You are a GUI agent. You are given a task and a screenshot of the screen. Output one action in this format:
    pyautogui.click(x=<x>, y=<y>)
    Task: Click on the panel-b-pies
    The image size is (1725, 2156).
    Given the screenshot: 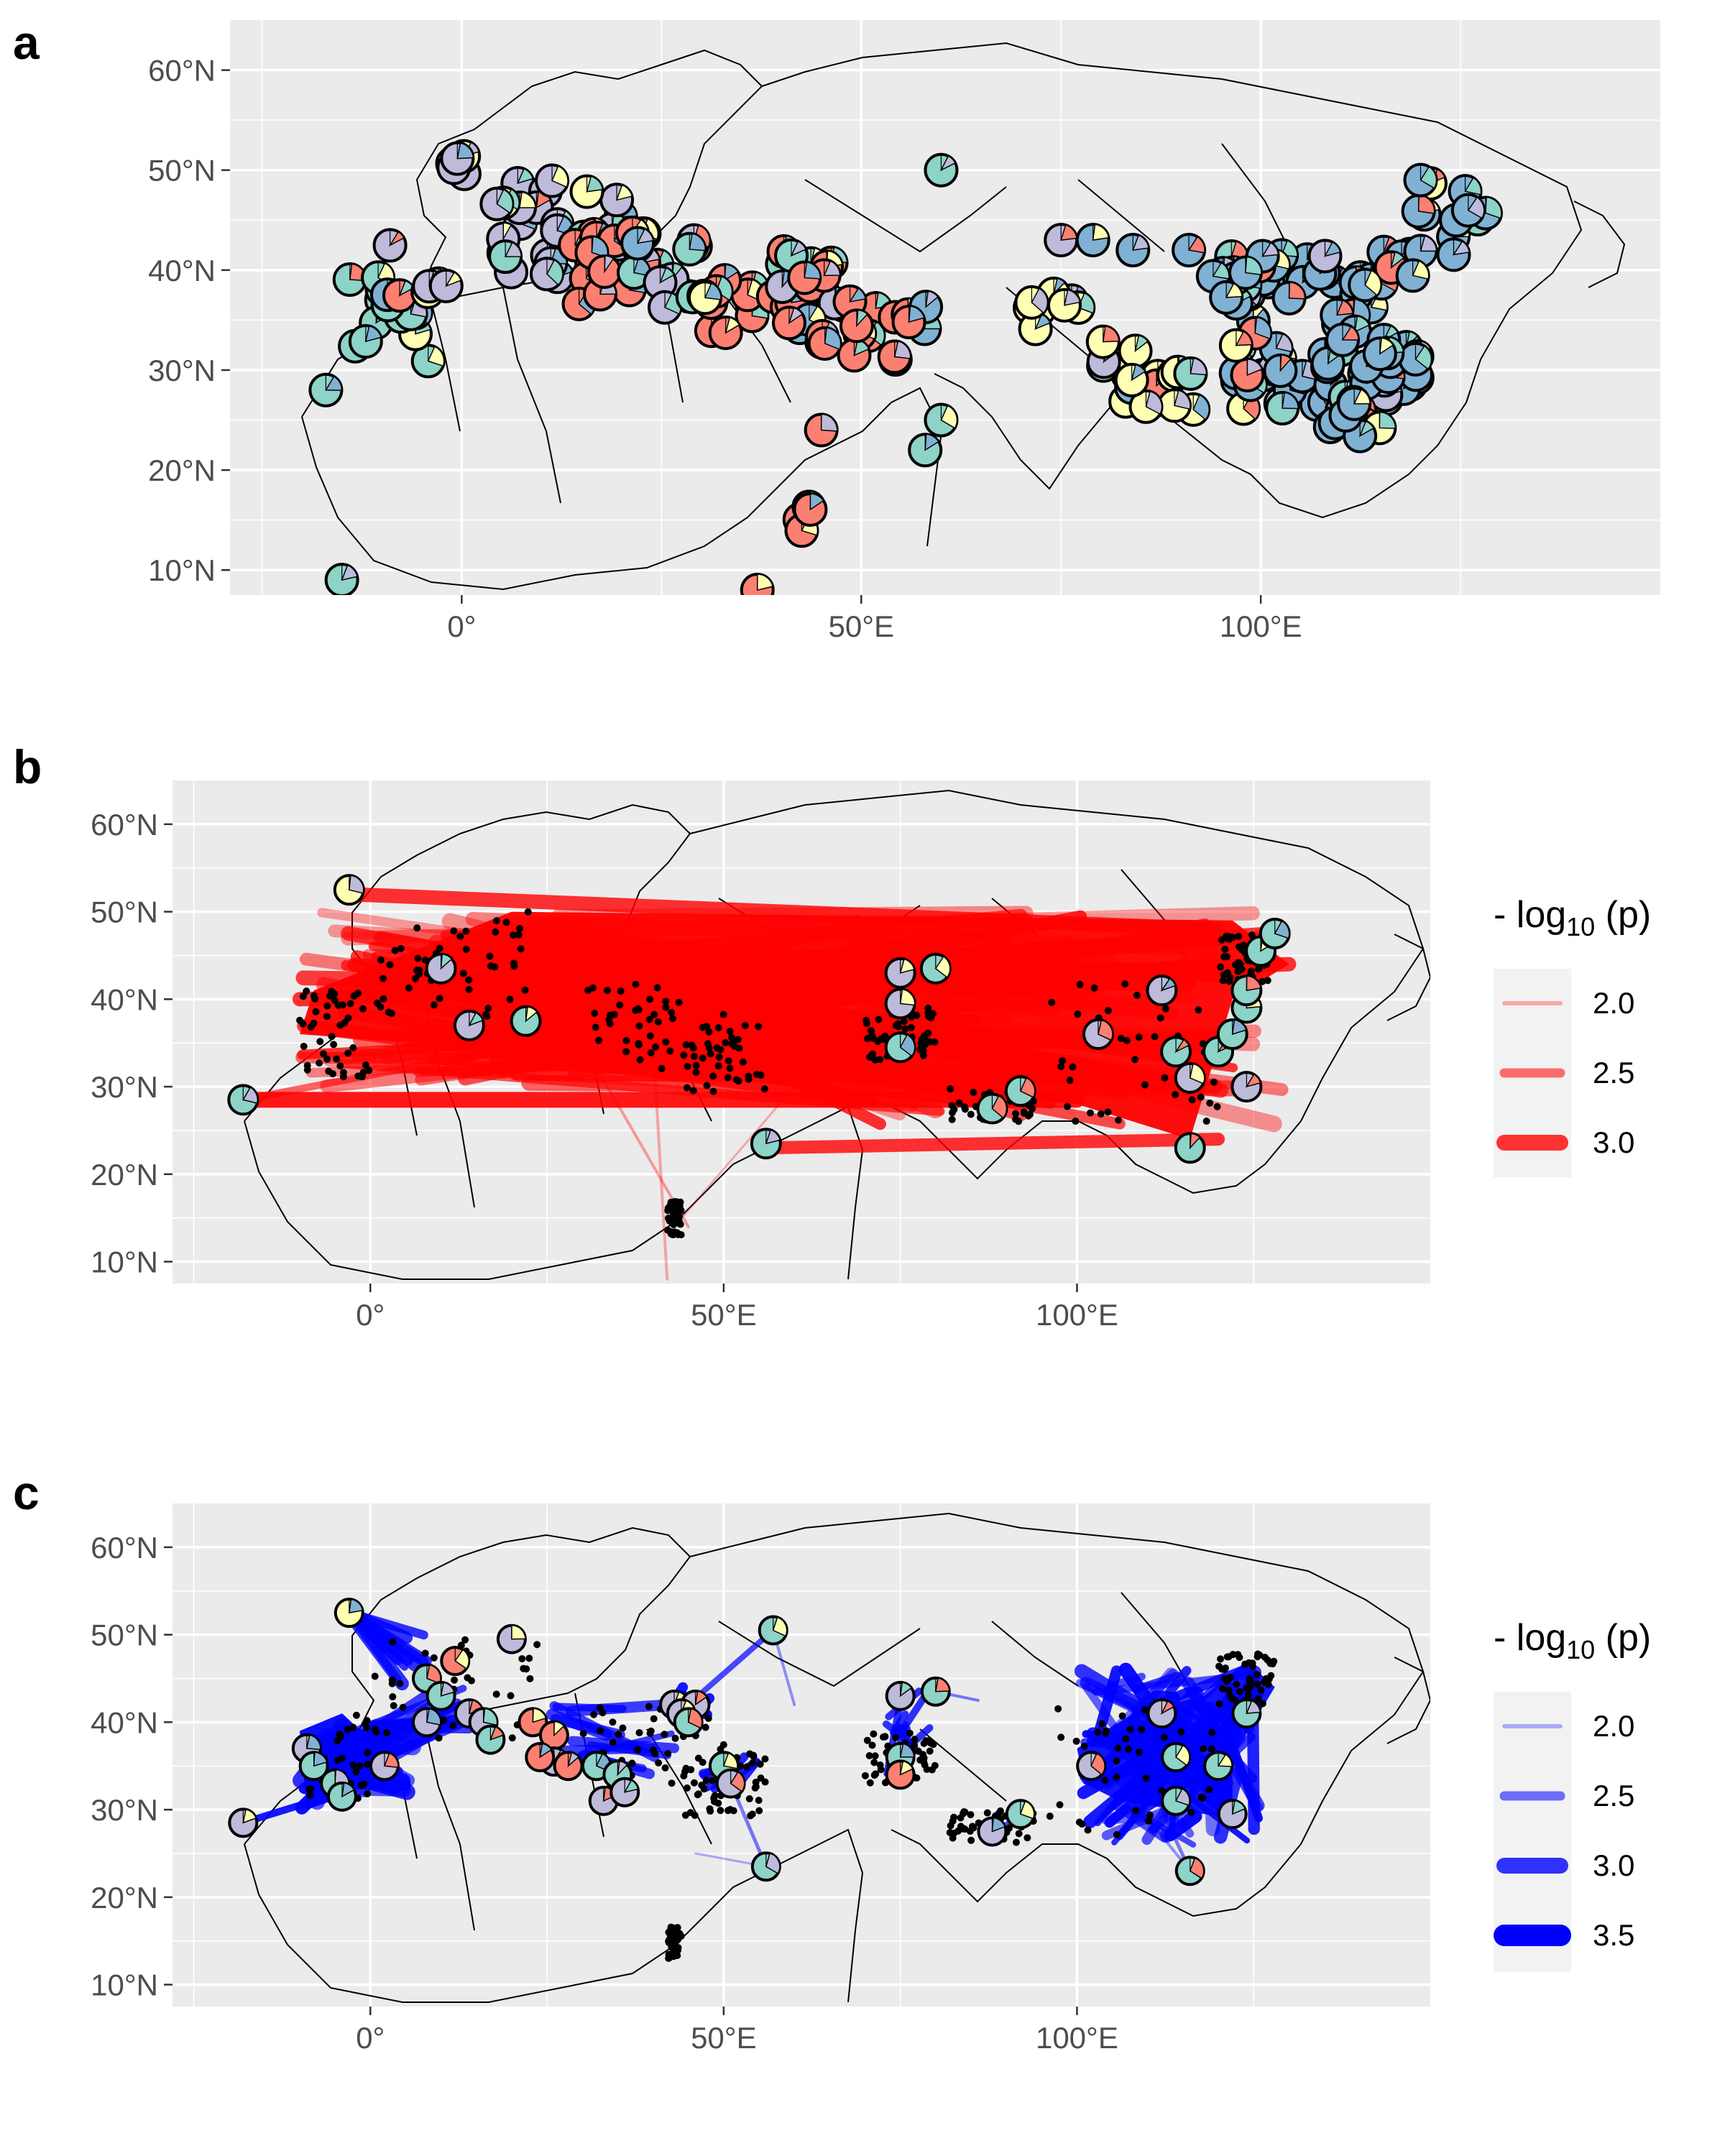 What is the action you would take?
    pyautogui.click(x=759, y=1019)
    